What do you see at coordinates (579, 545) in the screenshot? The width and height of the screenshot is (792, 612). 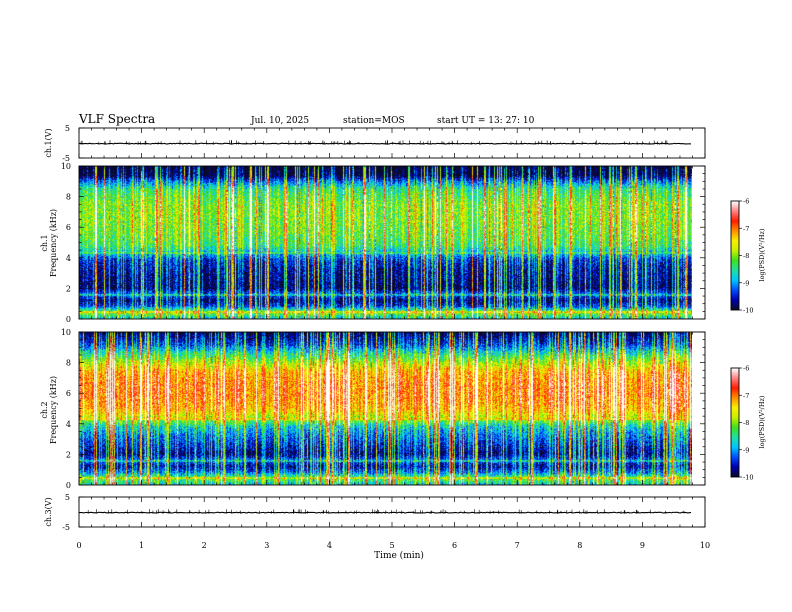 I see `x-tick-label: 8` at bounding box center [579, 545].